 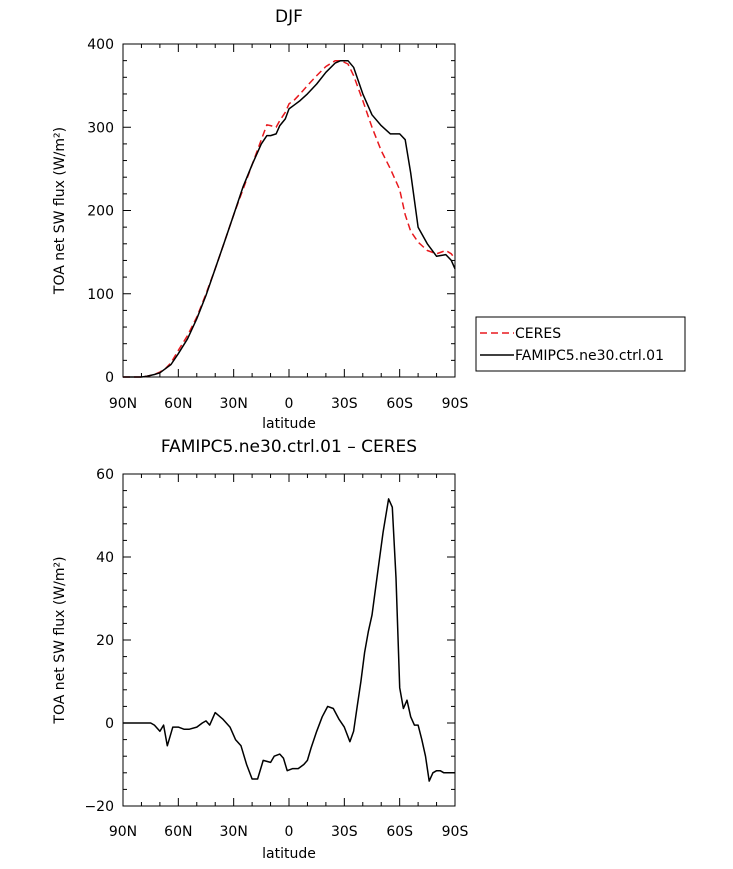 What do you see at coordinates (289, 854) in the screenshot?
I see `bottom-x-axis-label: latitude` at bounding box center [289, 854].